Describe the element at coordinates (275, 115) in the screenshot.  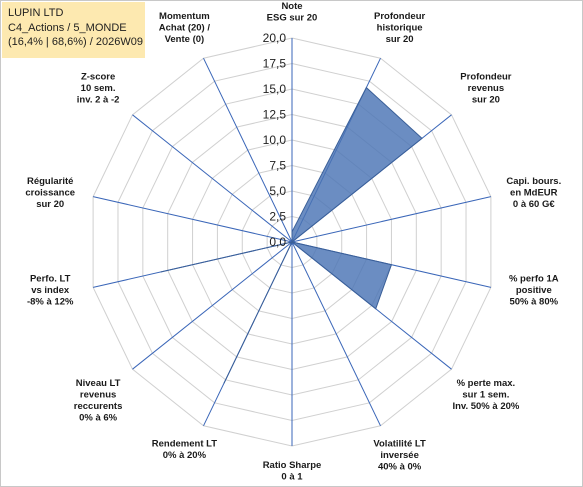
I see `tick-label: 12,5` at that location.